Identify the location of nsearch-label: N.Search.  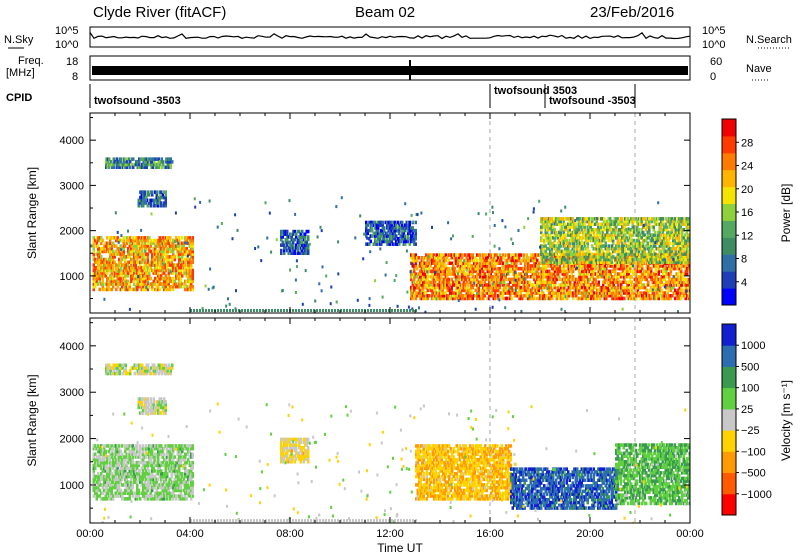
(769, 40).